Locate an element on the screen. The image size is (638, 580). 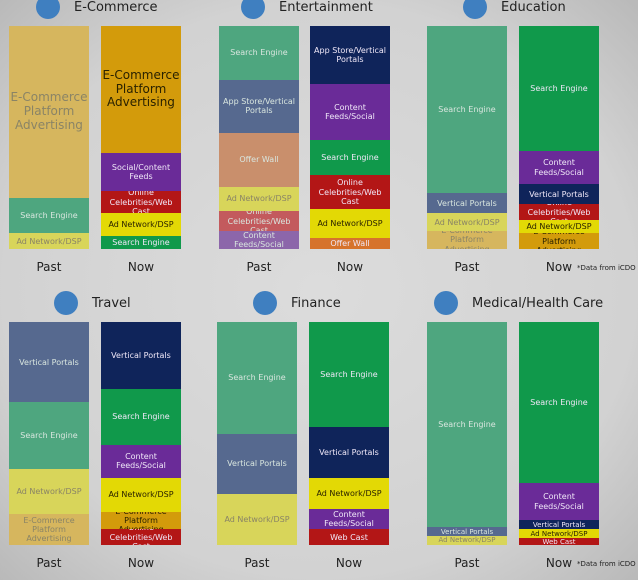
panel-title: Education is located at coordinates (533, 7).